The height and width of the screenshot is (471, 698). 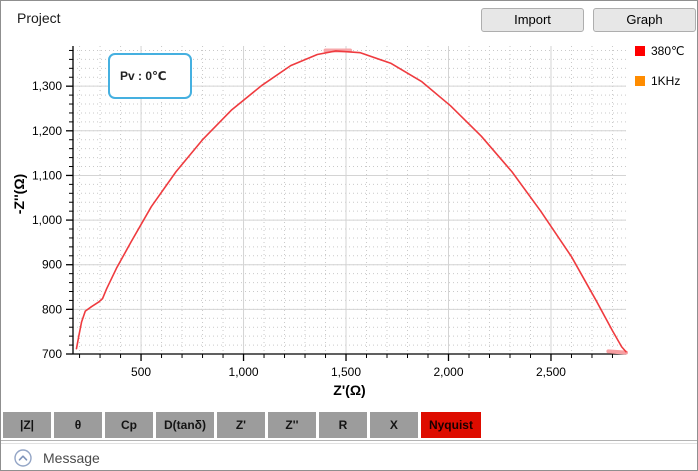 I want to click on tab-dtan: D(tanδ), so click(x=185, y=425).